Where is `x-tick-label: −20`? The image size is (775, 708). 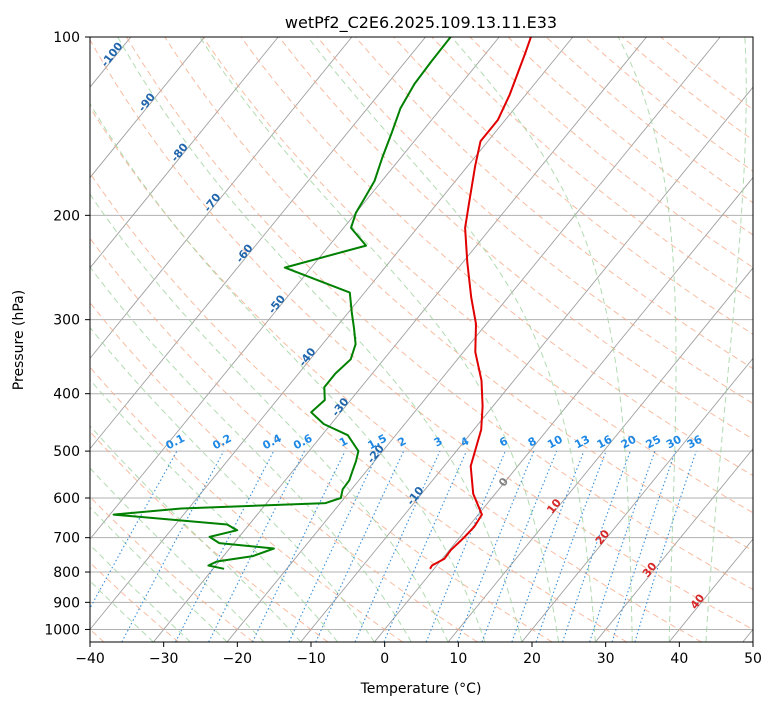 x-tick-label: −20 is located at coordinates (238, 659).